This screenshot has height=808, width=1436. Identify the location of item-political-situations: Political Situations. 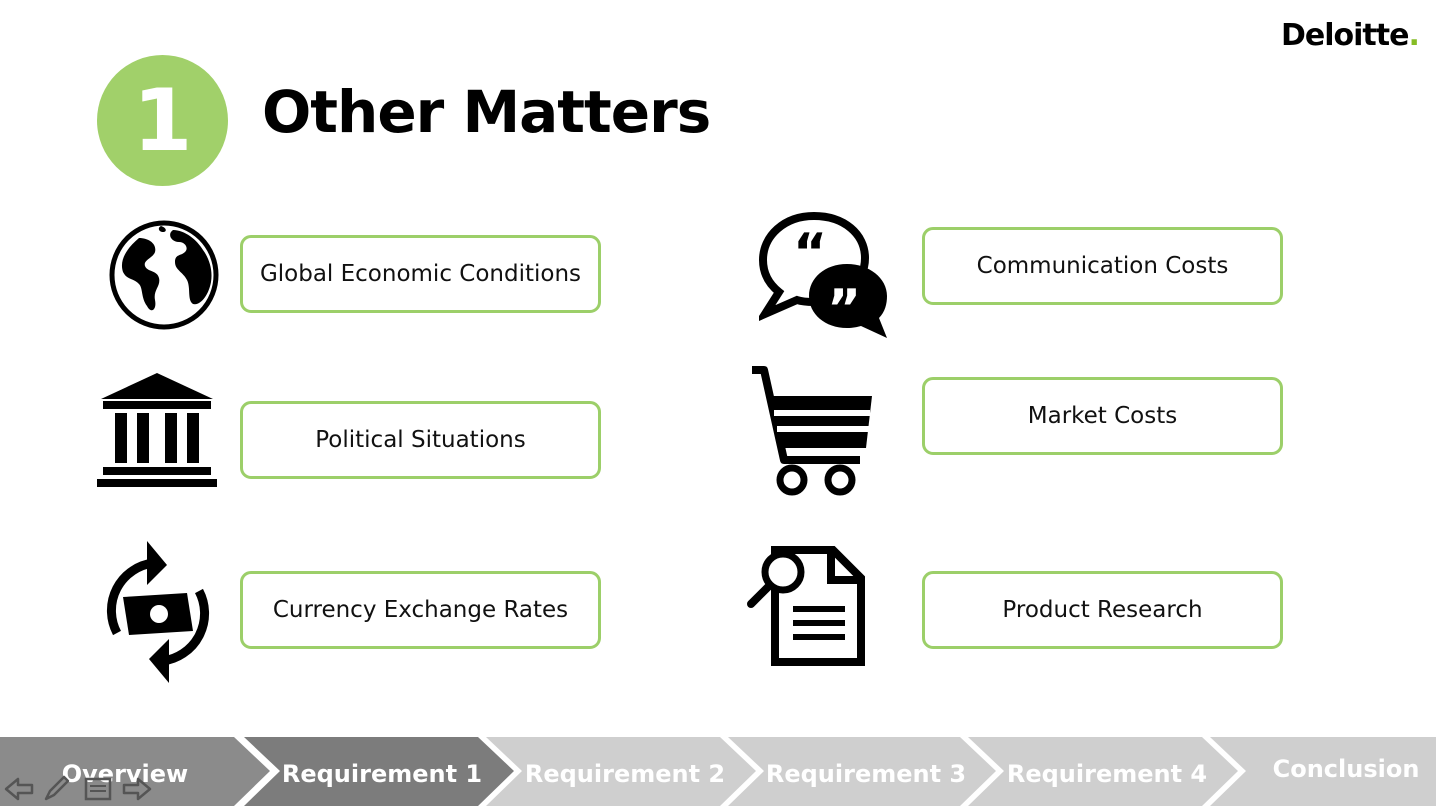
(420, 440).